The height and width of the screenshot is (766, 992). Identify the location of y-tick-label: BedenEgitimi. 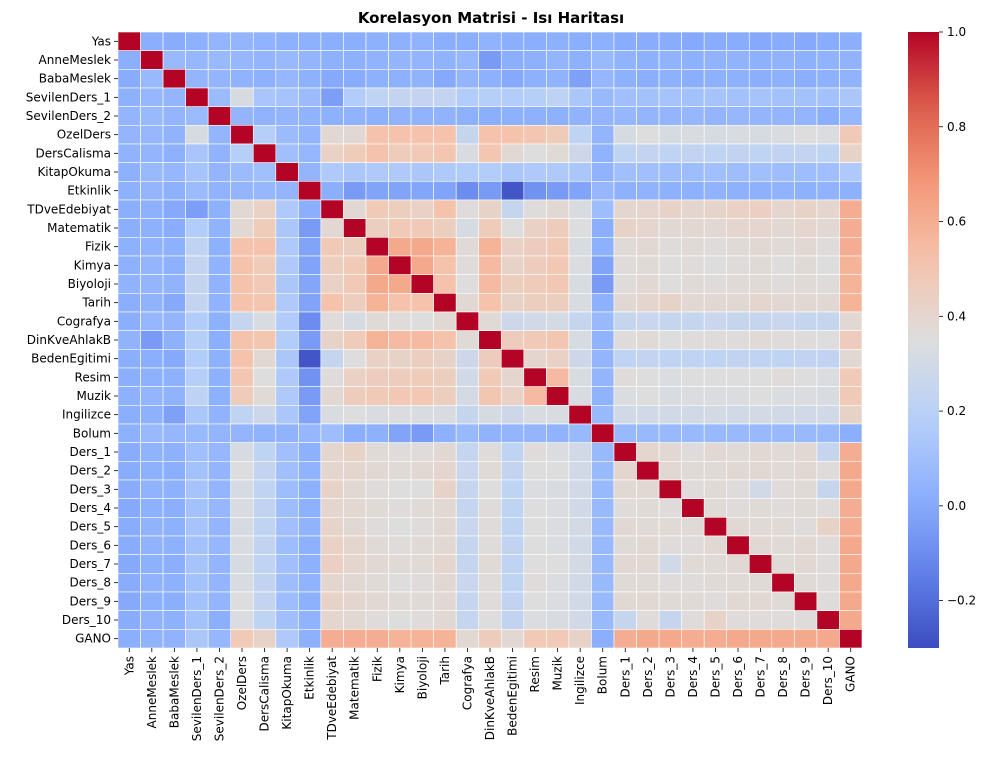
(71, 359).